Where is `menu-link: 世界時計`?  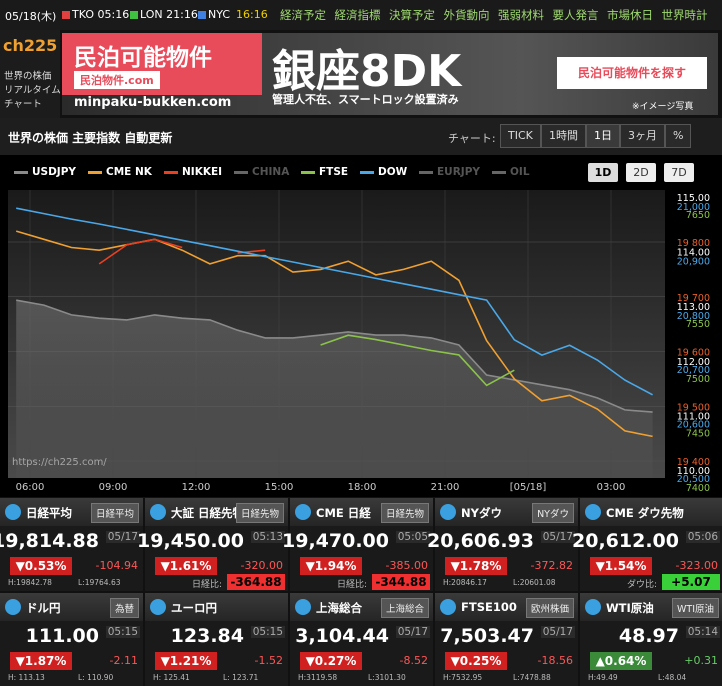 menu-link: 世界時計 is located at coordinates (684, 15).